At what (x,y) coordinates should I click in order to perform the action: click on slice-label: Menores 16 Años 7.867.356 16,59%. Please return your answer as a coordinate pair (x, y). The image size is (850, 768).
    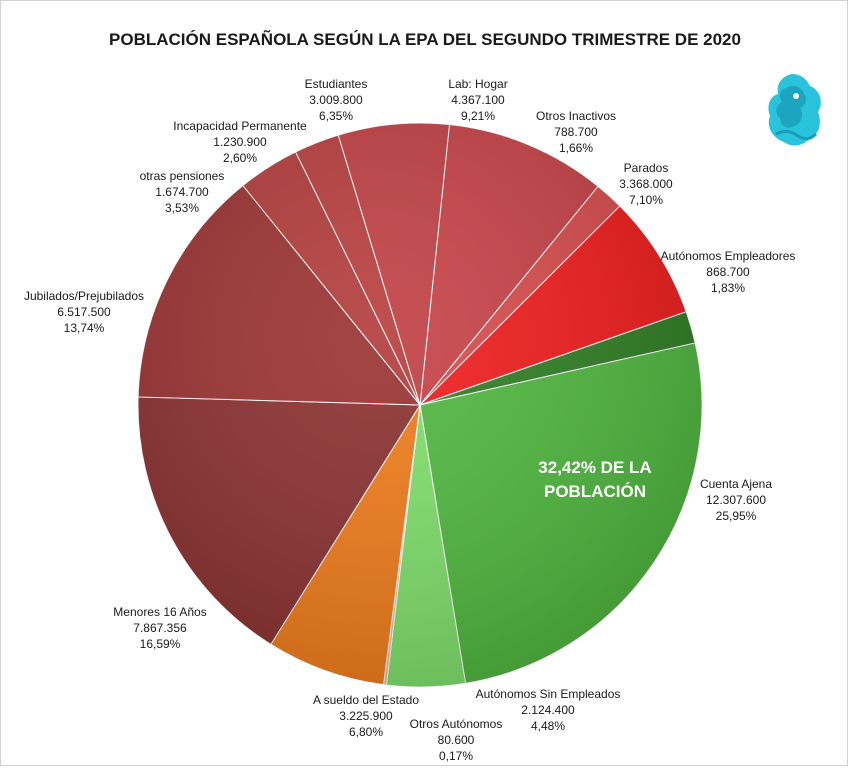
    Looking at the image, I should click on (160, 628).